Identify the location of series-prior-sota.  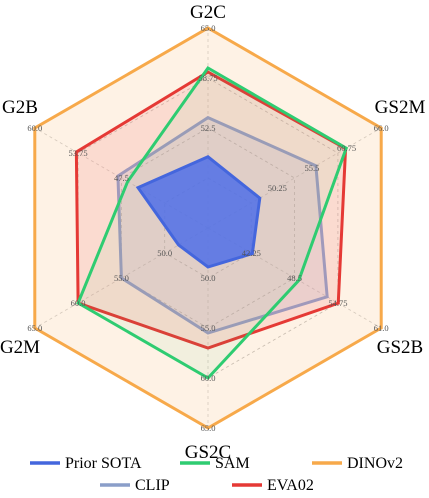
(198, 212).